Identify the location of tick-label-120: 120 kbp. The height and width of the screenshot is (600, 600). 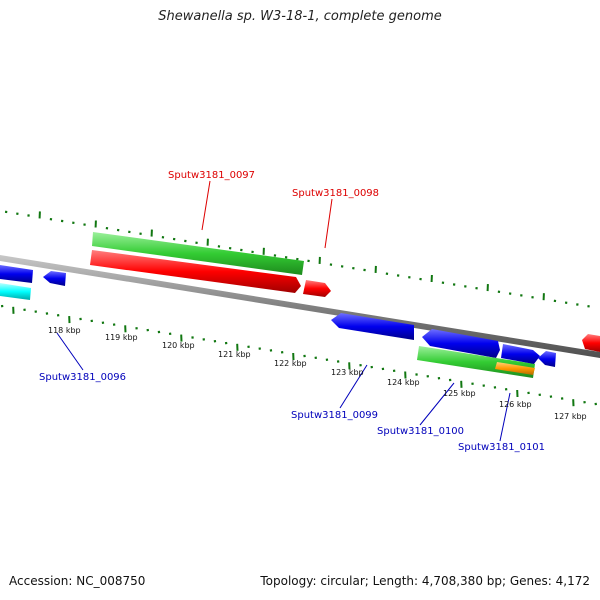
(178, 345).